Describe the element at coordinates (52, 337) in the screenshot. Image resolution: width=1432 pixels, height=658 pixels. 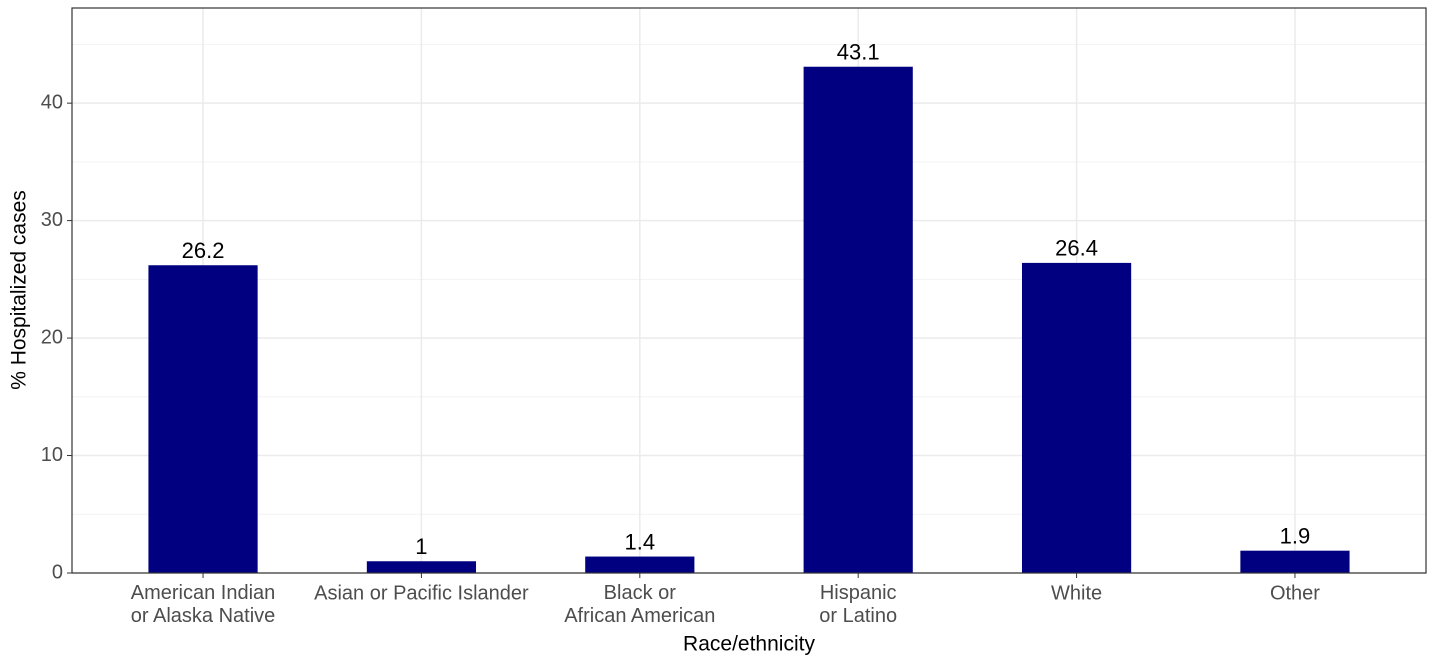
I see `y-tick-label: 20` at that location.